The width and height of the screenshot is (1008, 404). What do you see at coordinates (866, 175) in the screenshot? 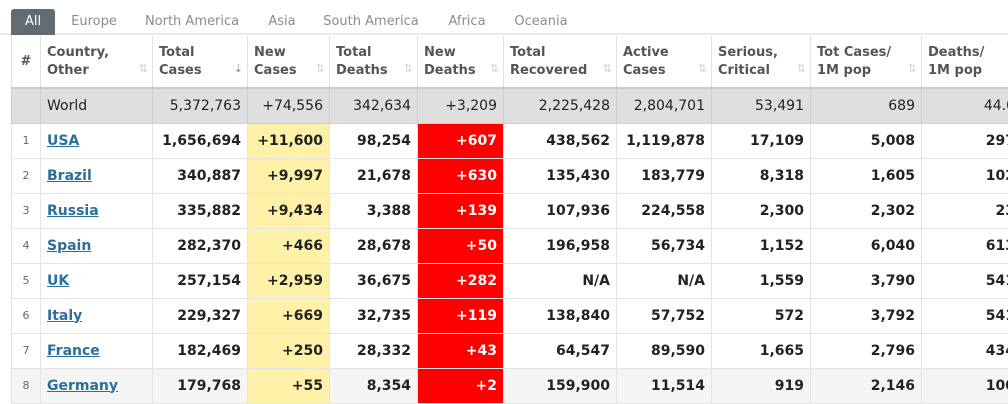
I see `cases-per-million-cell: 1,605` at bounding box center [866, 175].